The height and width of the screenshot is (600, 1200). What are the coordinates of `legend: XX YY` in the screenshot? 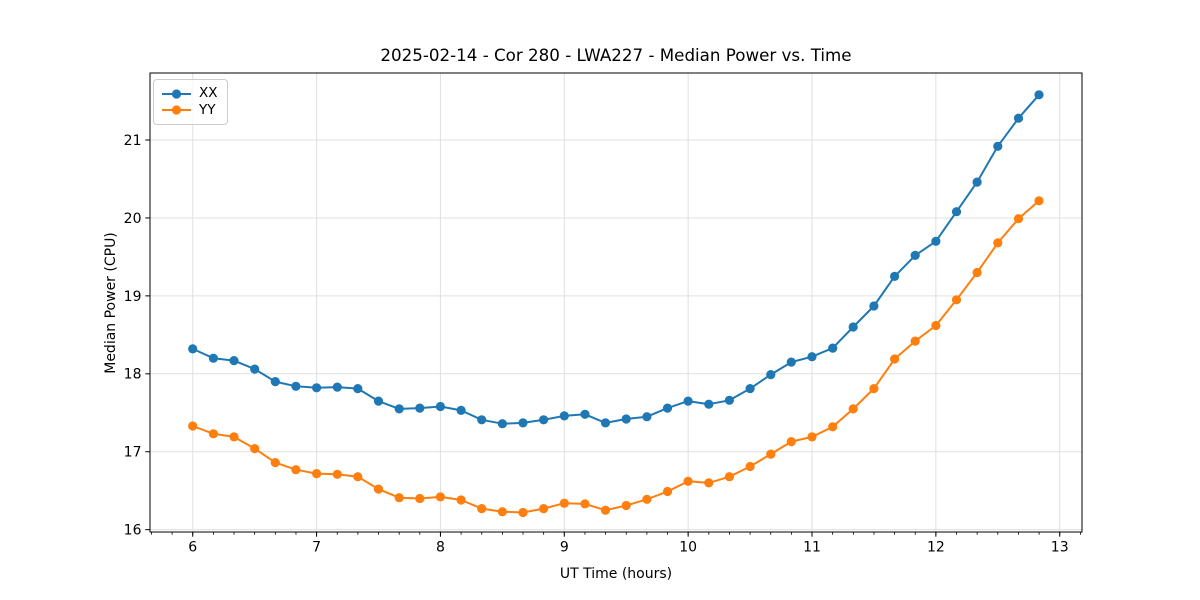 It's located at (190, 102).